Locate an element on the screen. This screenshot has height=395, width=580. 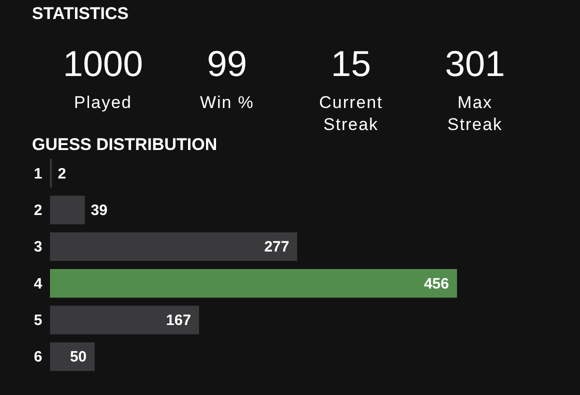
data-label: 39 is located at coordinates (99, 210).